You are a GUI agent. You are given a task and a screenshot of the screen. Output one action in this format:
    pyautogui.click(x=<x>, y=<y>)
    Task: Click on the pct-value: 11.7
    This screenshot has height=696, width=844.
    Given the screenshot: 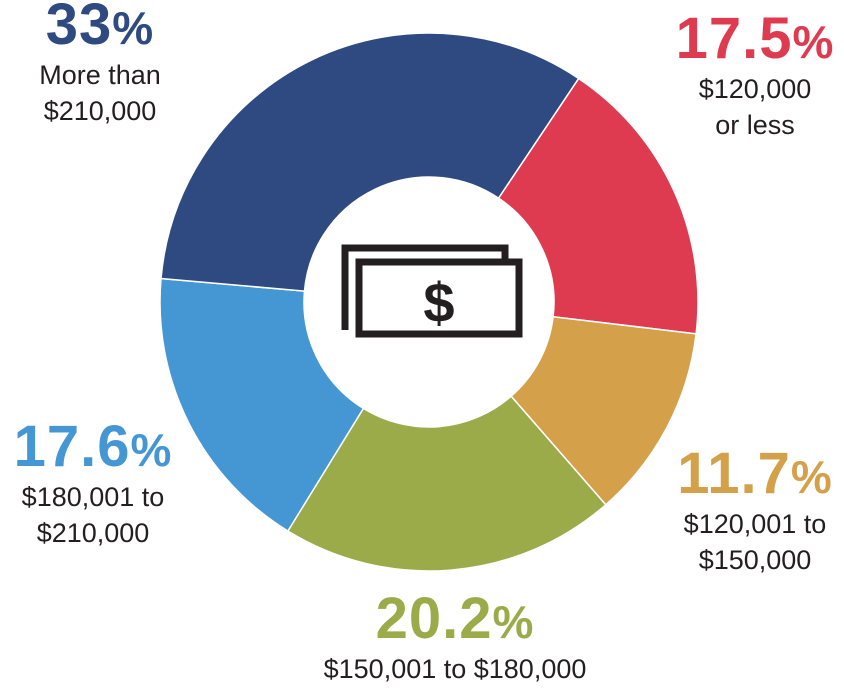 What is the action you would take?
    pyautogui.click(x=734, y=473)
    